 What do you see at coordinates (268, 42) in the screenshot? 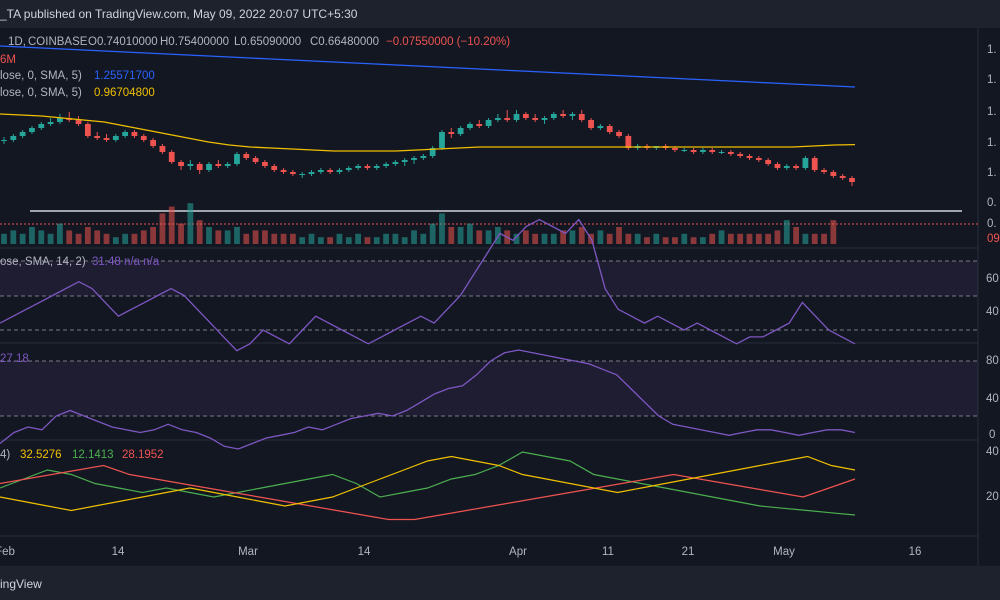
I see `legend-low: L0.65090000` at bounding box center [268, 42].